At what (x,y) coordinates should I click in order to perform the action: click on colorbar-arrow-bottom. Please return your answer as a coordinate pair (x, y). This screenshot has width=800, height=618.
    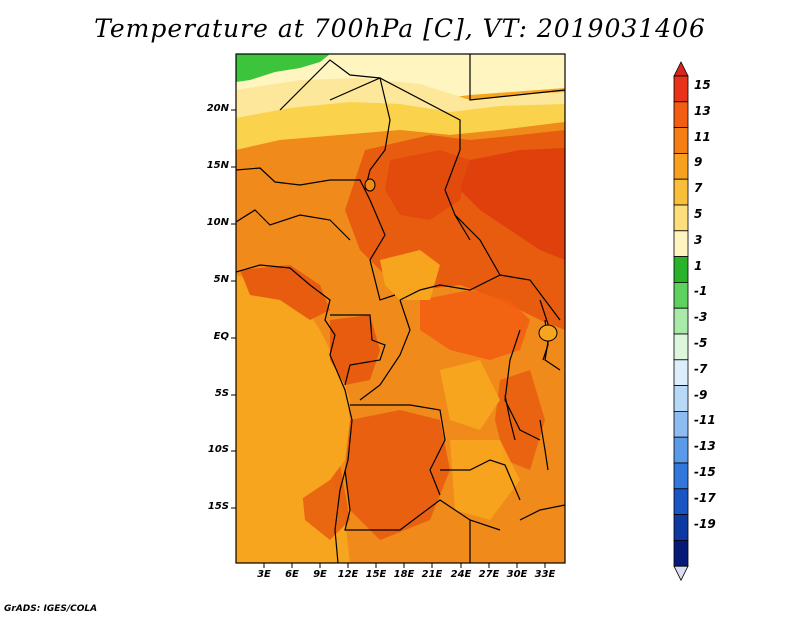
    Looking at the image, I should click on (681, 573).